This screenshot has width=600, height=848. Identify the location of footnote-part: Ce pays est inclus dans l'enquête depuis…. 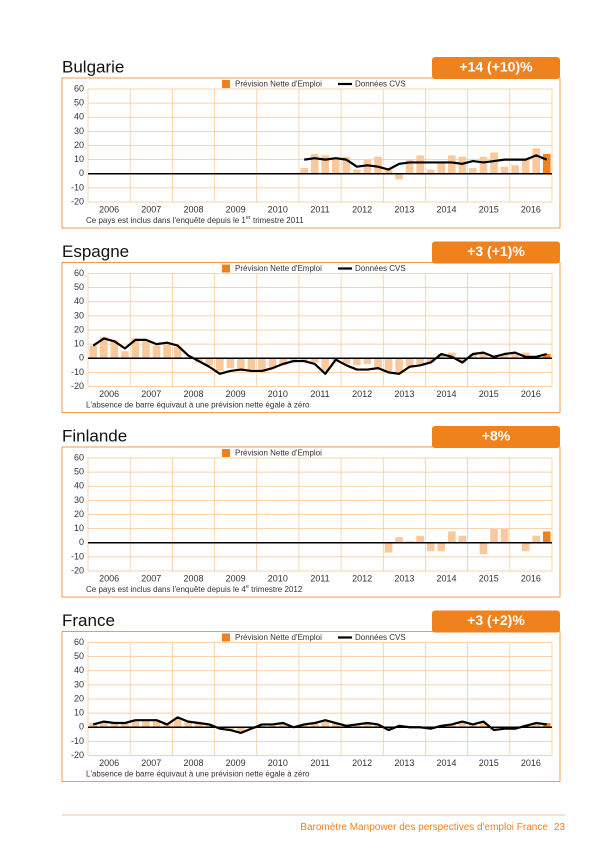
(166, 220).